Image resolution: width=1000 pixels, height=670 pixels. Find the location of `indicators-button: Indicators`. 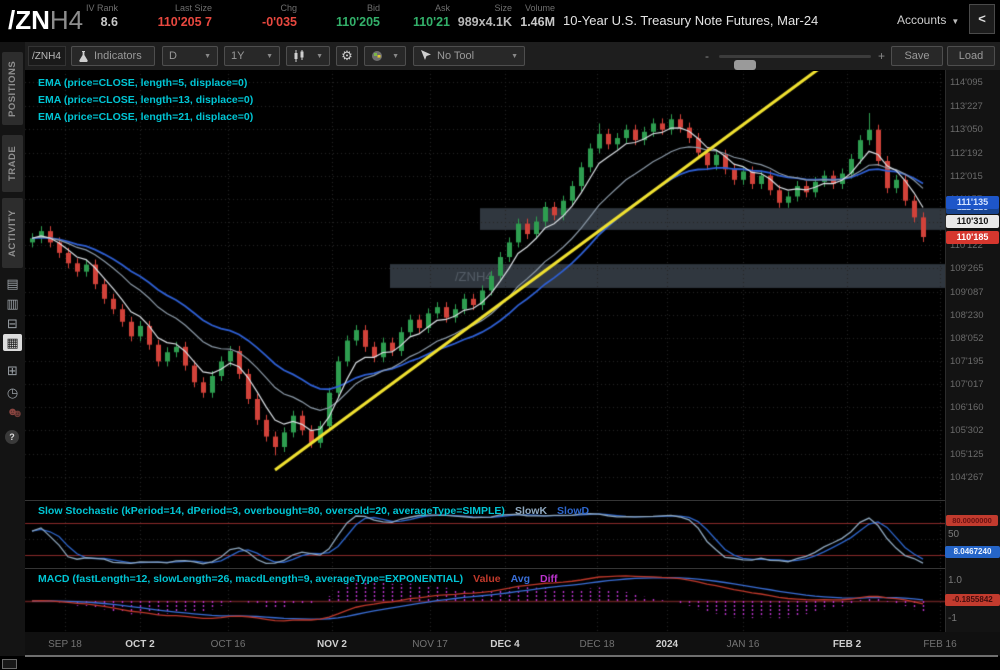

indicators-button: Indicators is located at coordinates (113, 56).